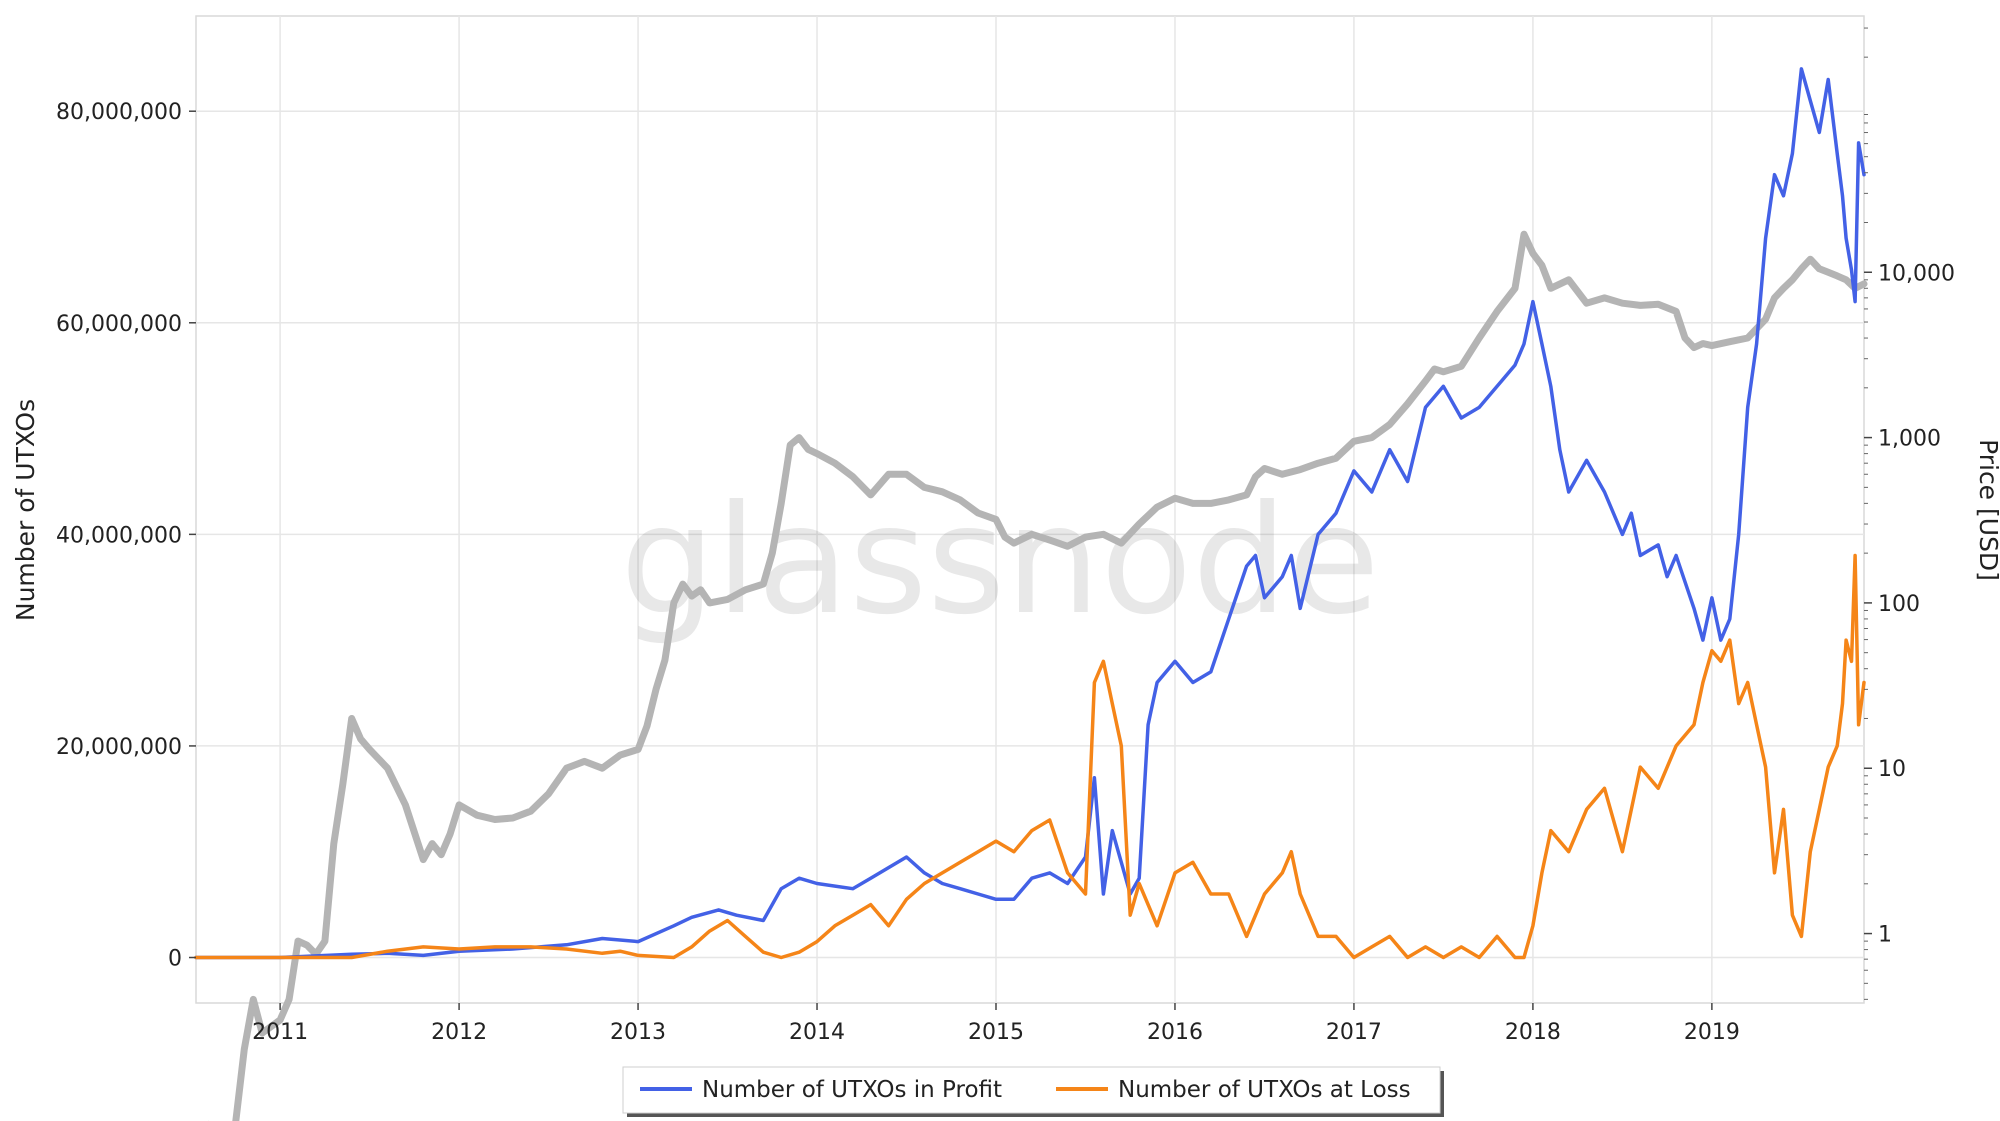  Describe the element at coordinates (119, 747) in the screenshot. I see `y-tick-label: 20,000,000` at that location.